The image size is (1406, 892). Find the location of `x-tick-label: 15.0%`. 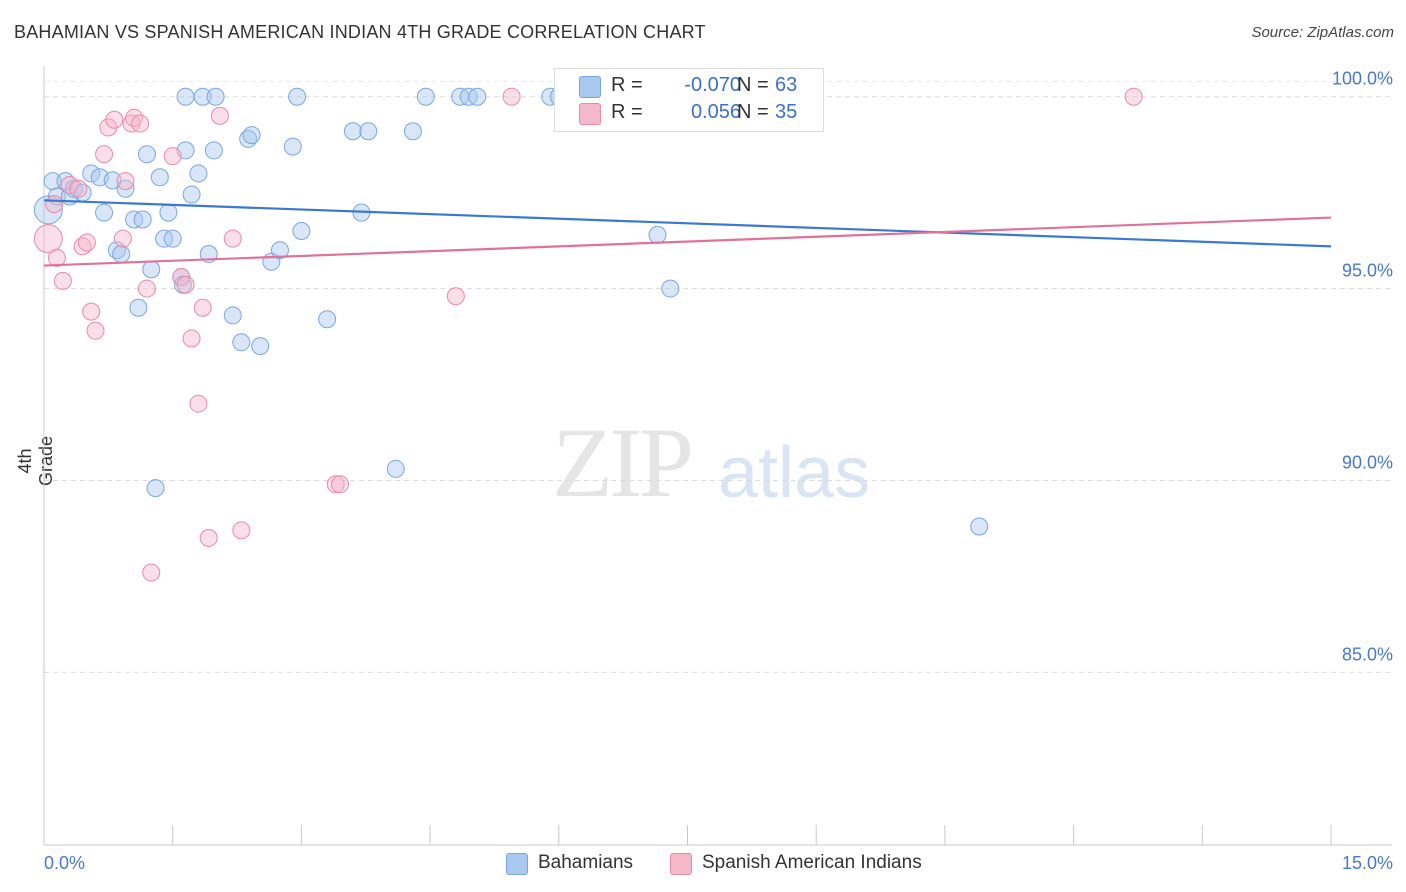

x-tick-label: 15.0% is located at coordinates (1367, 863).